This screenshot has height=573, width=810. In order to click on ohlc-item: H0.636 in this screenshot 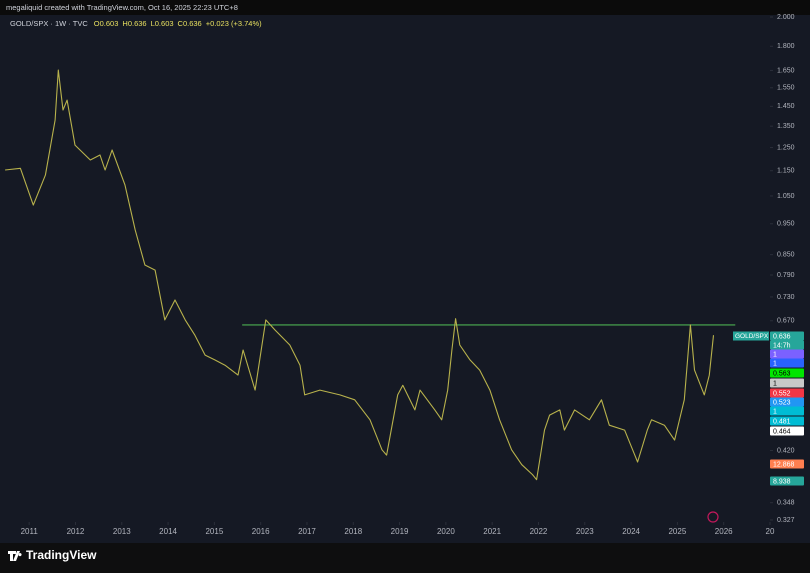, I will do `click(134, 23)`.